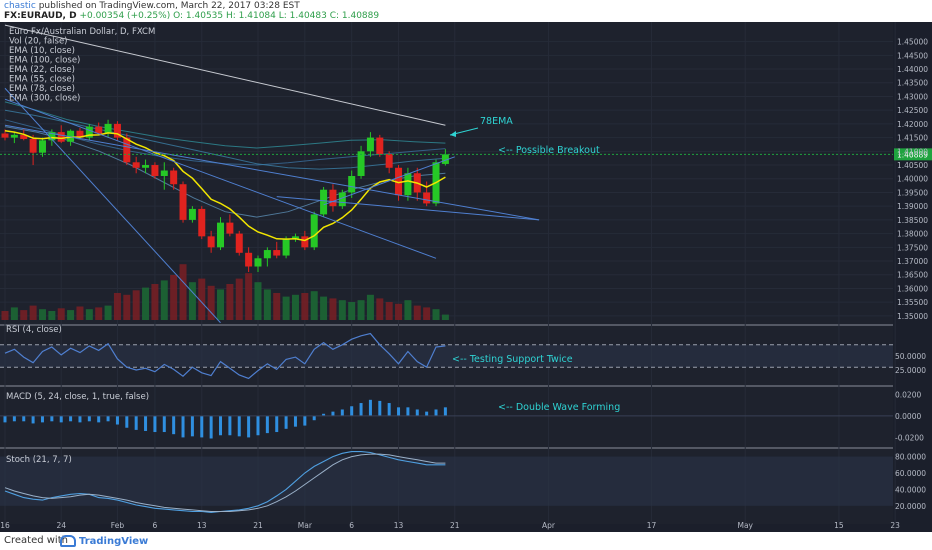 The width and height of the screenshot is (932, 550). I want to click on created-with-text: Created with, so click(36, 540).